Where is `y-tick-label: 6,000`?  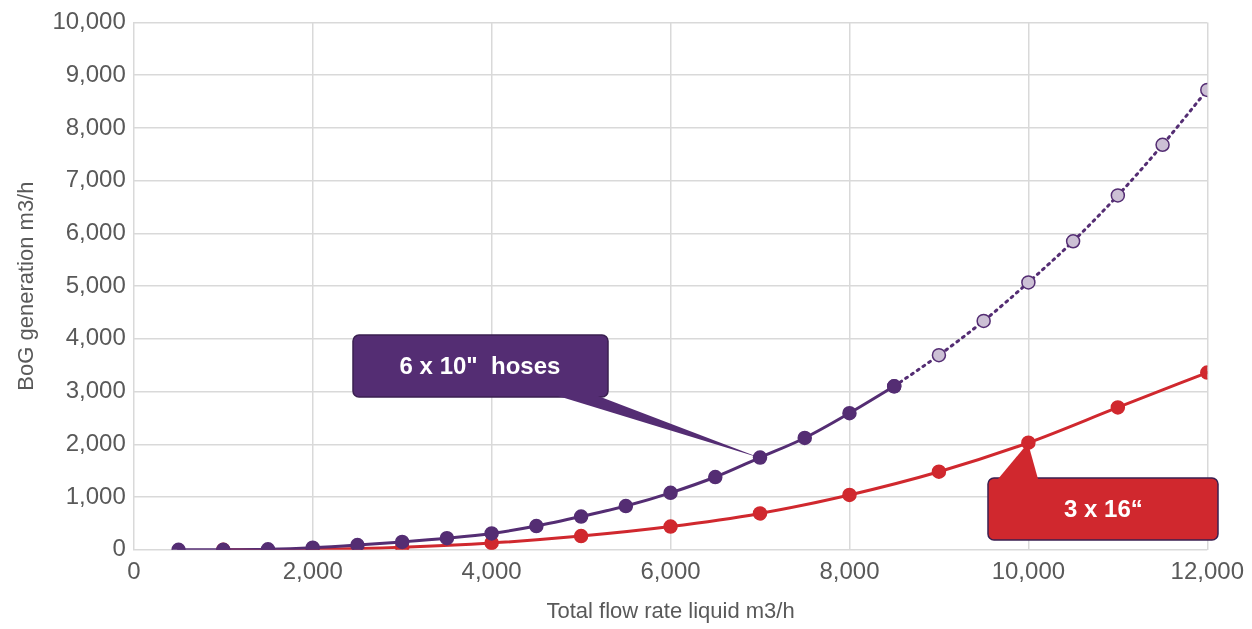 y-tick-label: 6,000 is located at coordinates (95, 231).